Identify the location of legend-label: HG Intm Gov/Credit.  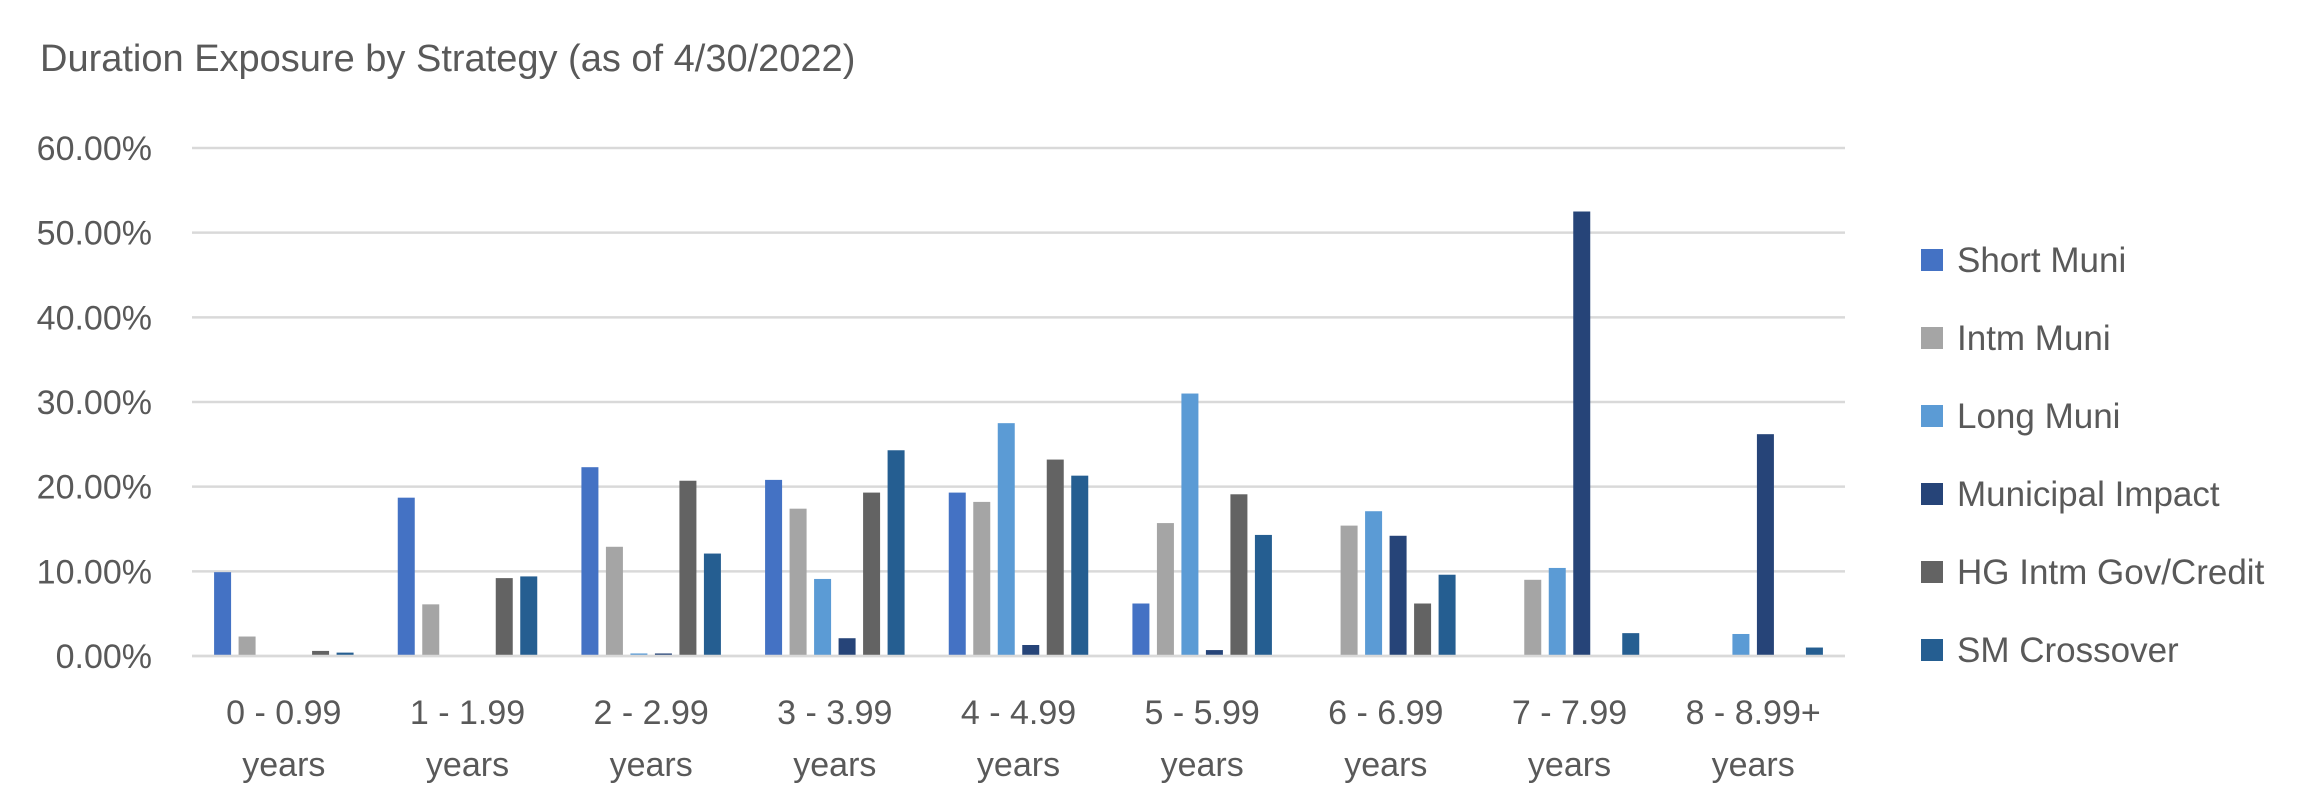
(2111, 572).